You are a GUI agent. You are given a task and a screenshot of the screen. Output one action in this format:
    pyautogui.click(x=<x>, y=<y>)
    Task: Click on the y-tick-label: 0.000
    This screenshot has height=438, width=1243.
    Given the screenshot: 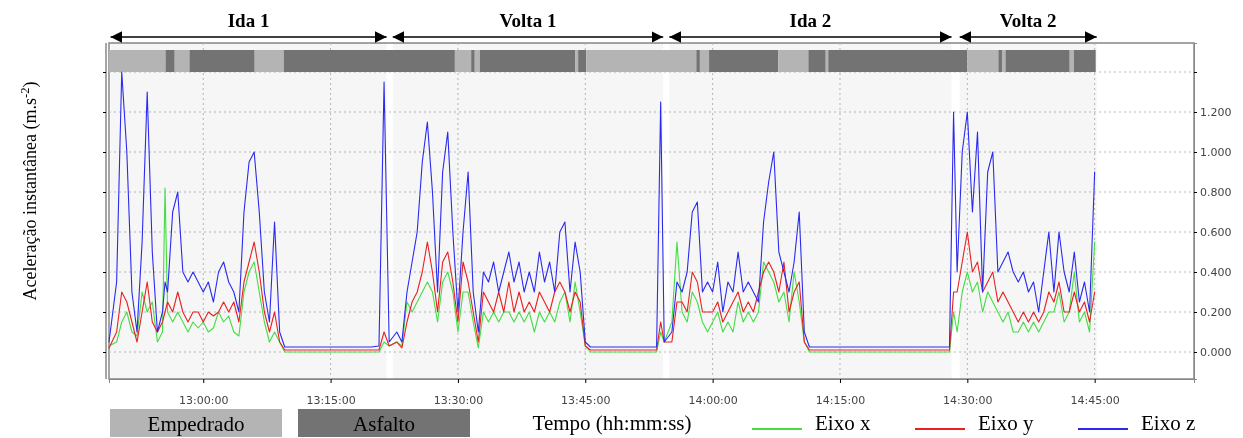 What is the action you would take?
    pyautogui.click(x=1216, y=353)
    